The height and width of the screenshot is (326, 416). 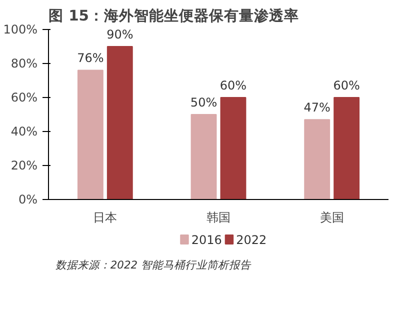 I want to click on x-tick-label: 日本, so click(x=105, y=217).